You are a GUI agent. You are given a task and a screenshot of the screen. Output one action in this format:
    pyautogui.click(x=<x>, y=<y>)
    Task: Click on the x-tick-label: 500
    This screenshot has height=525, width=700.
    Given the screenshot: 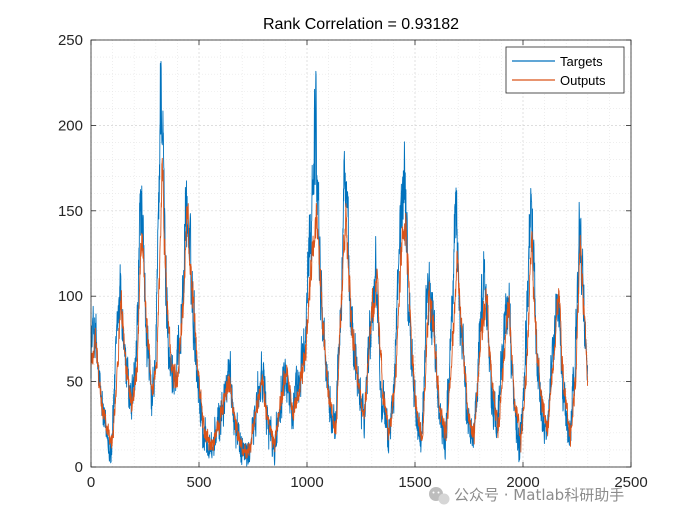 What is the action you would take?
    pyautogui.click(x=198, y=482)
    